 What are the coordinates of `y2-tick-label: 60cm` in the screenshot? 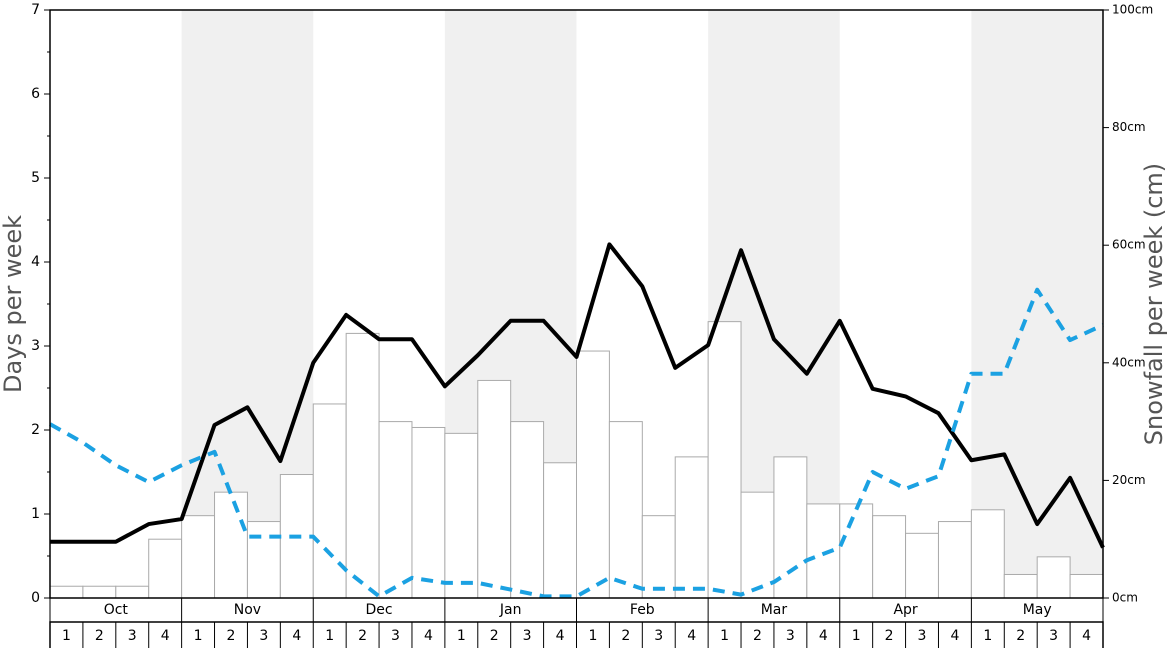 It's located at (1129, 245).